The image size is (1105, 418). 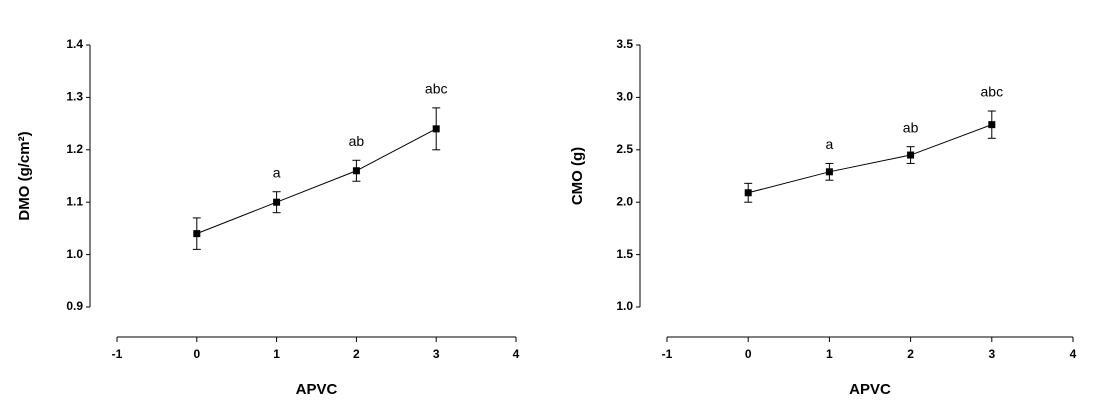 What do you see at coordinates (74, 97) in the screenshot?
I see `y-tick-label: 1.3` at bounding box center [74, 97].